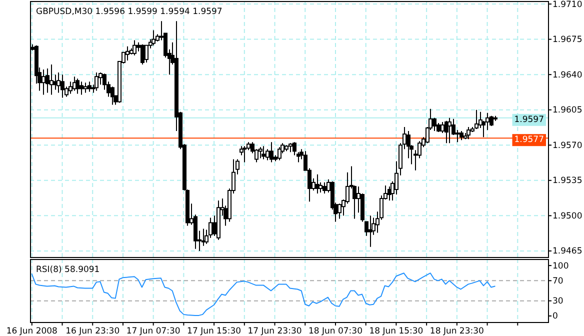 This screenshot has width=584, height=336. Describe the element at coordinates (558, 281) in the screenshot. I see `y-tick-label: 70` at that location.